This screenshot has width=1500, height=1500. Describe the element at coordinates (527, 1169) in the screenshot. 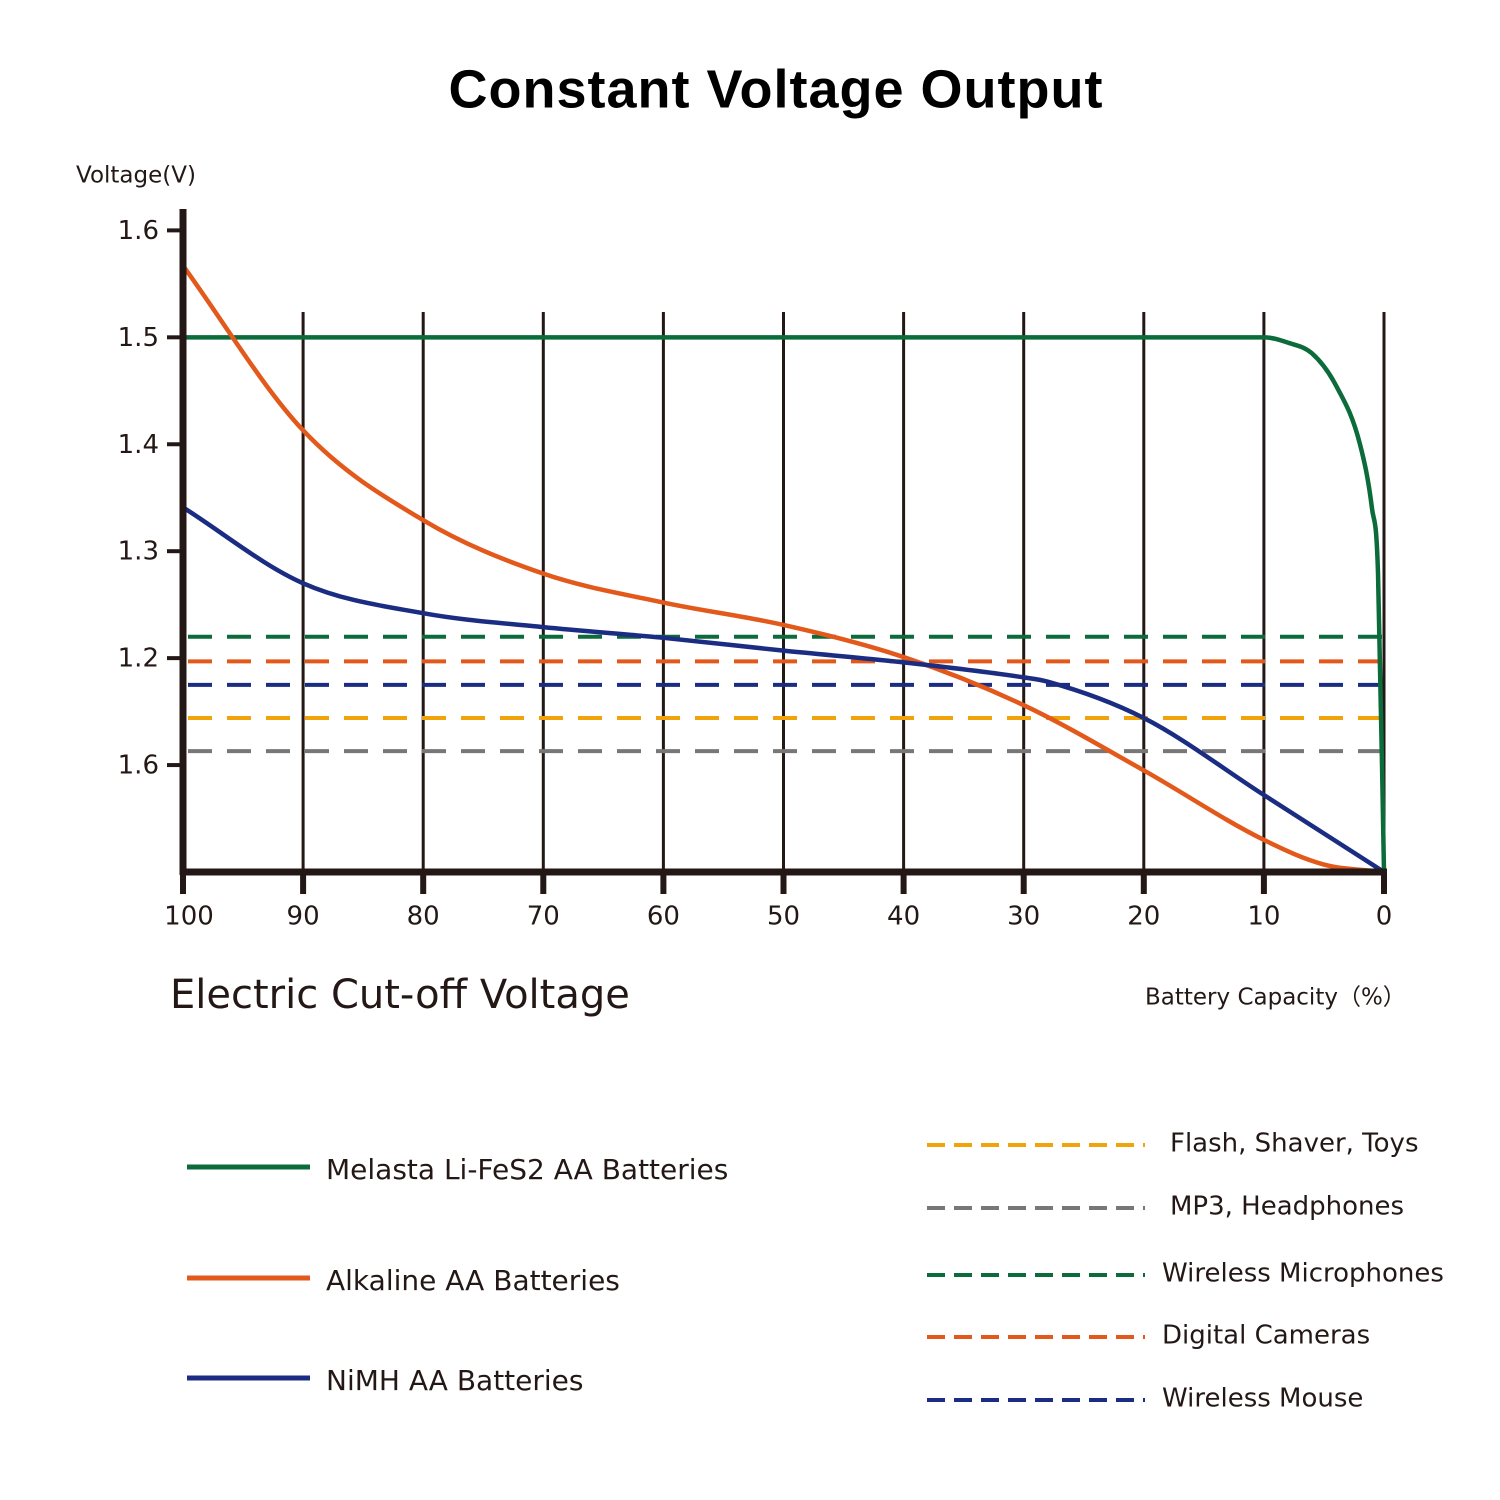

I see `legend-label: Melasta Li-FeS2 AA Batteries` at that location.